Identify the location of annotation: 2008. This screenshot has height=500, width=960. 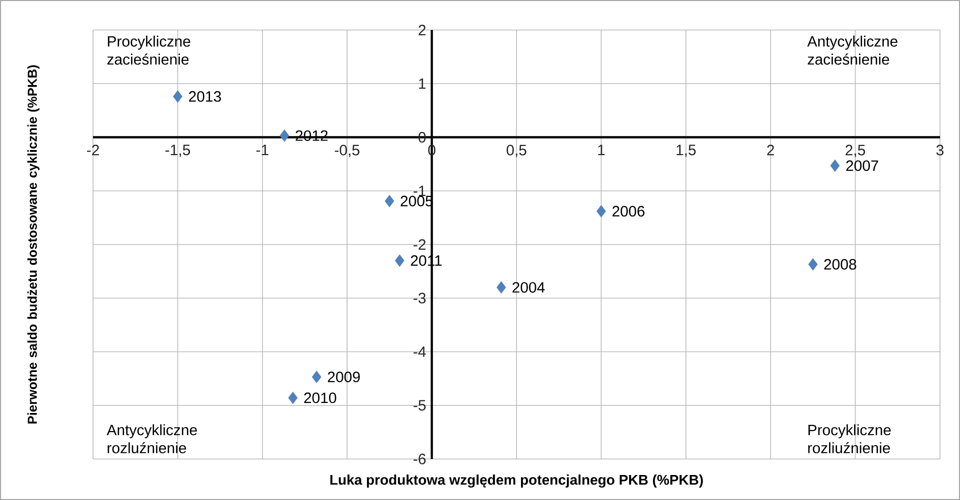
(840, 264).